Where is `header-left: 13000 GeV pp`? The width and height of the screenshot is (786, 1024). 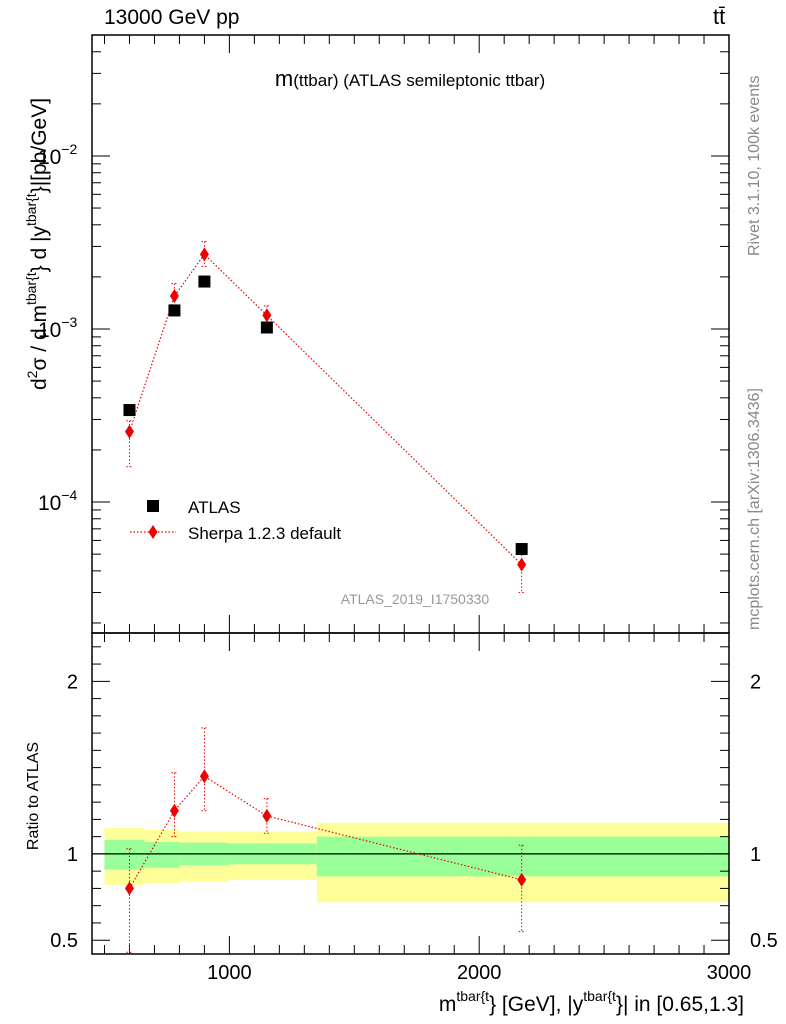
header-left: 13000 GeV pp is located at coordinates (172, 17).